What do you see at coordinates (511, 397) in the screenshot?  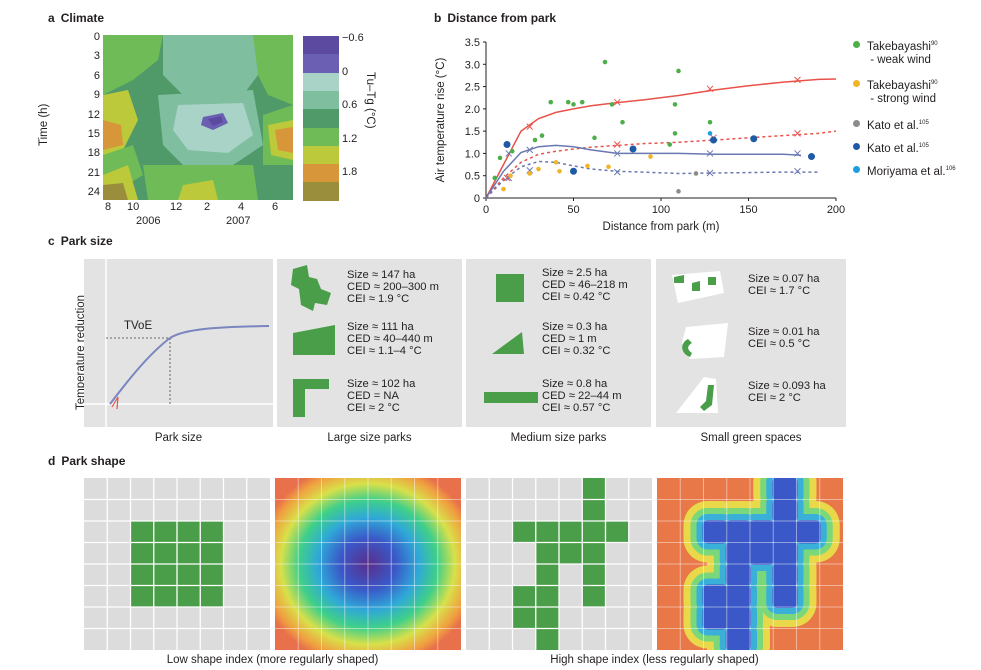 I see `medium-park-3-shape` at bounding box center [511, 397].